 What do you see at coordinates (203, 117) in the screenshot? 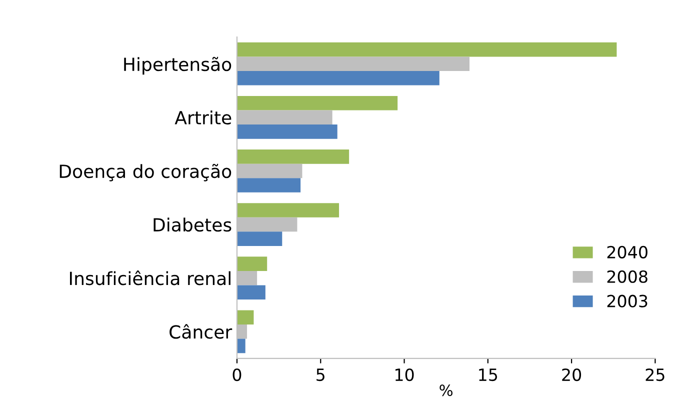
I see `y-tick-label: Artrite` at bounding box center [203, 117].